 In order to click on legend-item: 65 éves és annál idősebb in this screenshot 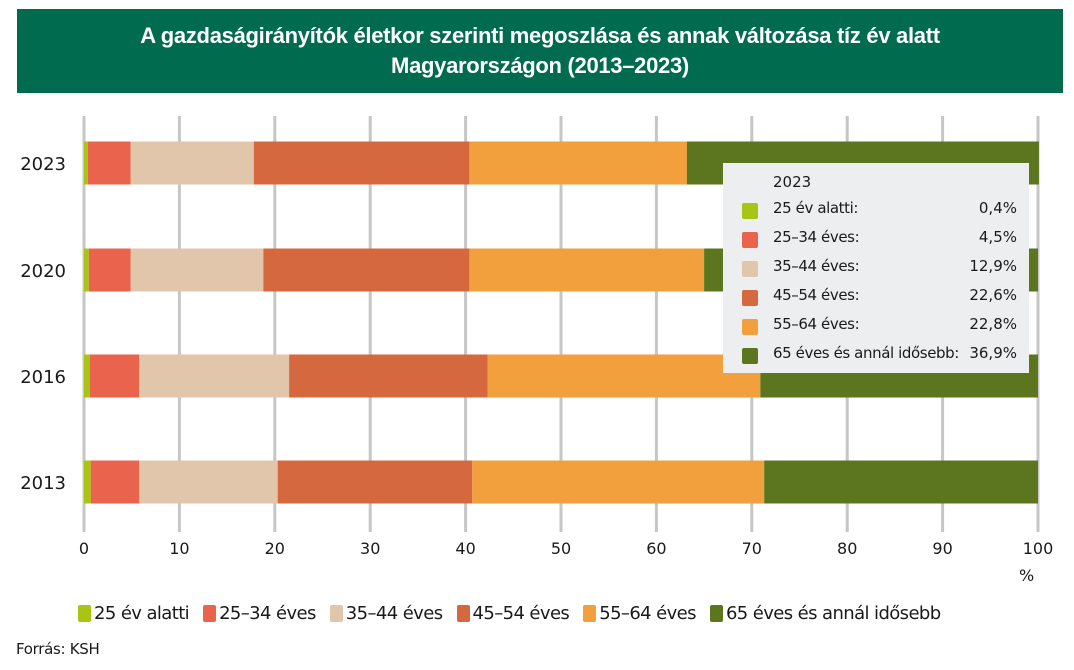, I will do `click(825, 613)`.